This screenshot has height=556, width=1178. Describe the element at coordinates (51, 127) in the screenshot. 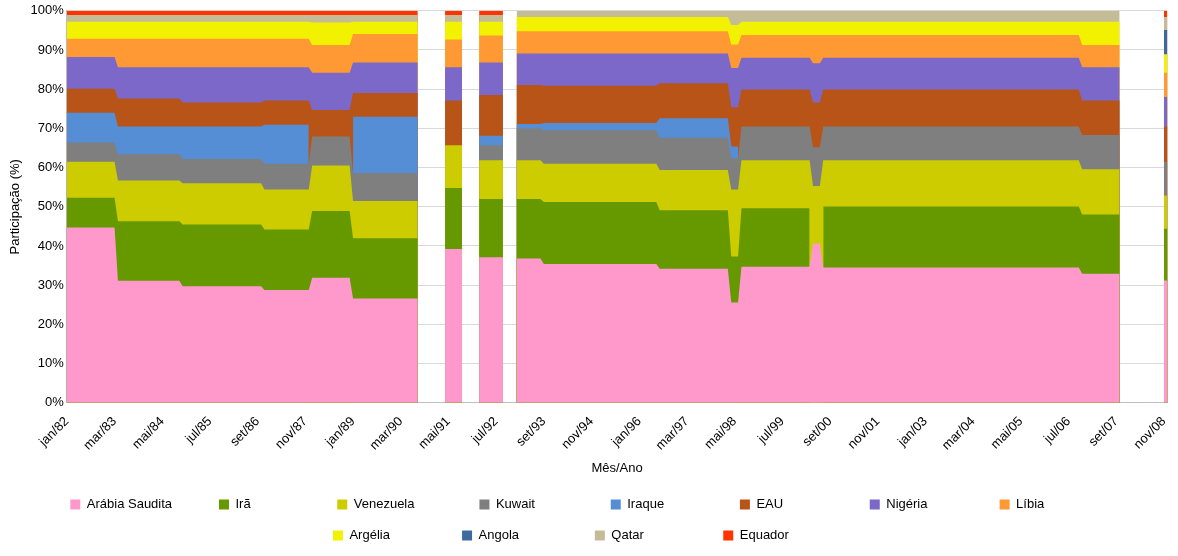

I see `y-tick-label: 70%` at that location.